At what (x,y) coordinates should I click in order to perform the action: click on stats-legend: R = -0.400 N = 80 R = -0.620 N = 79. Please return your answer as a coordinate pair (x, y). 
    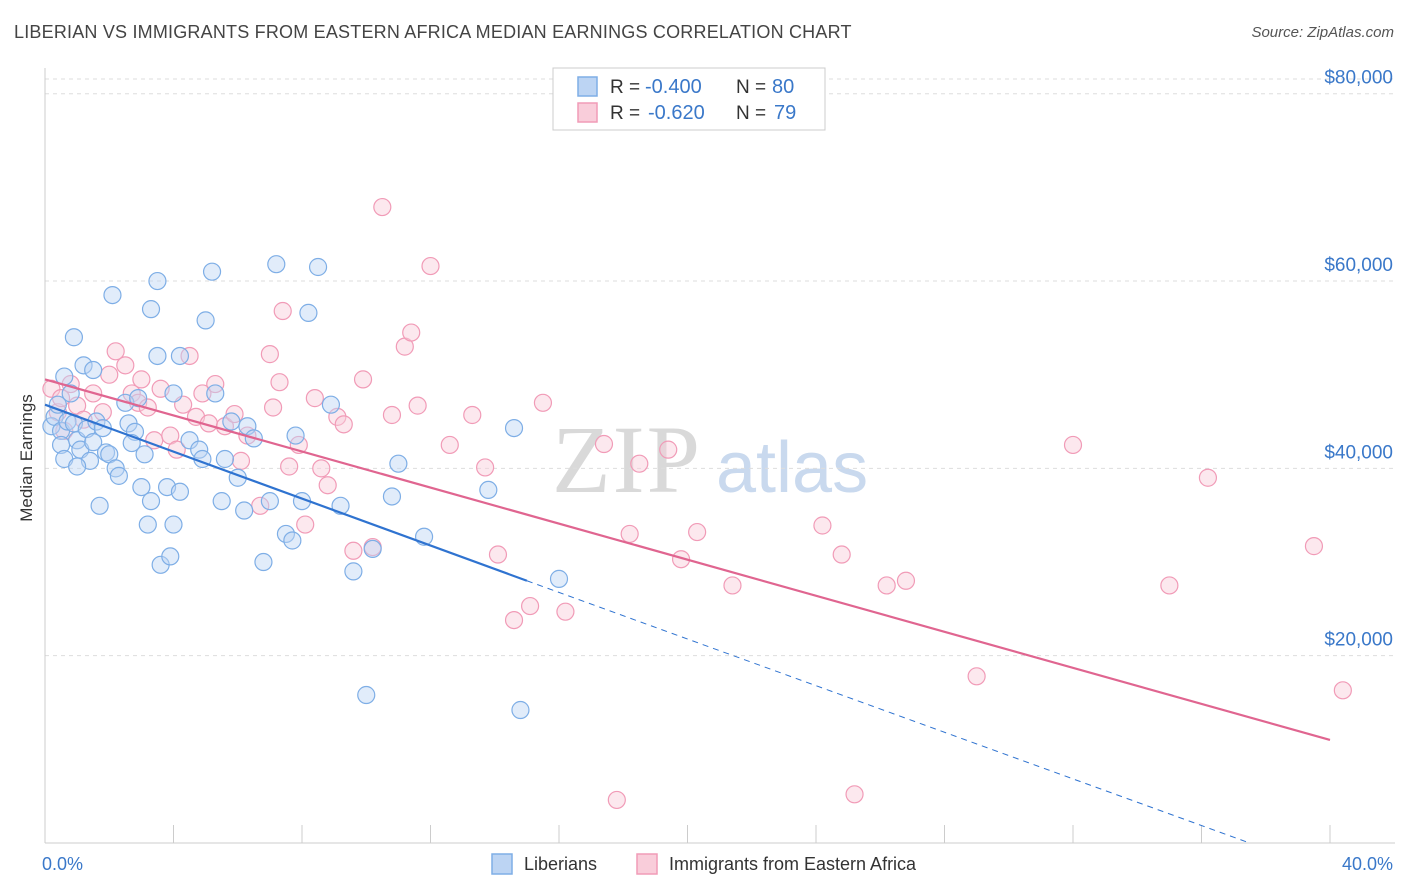
    Looking at the image, I should click on (689, 99).